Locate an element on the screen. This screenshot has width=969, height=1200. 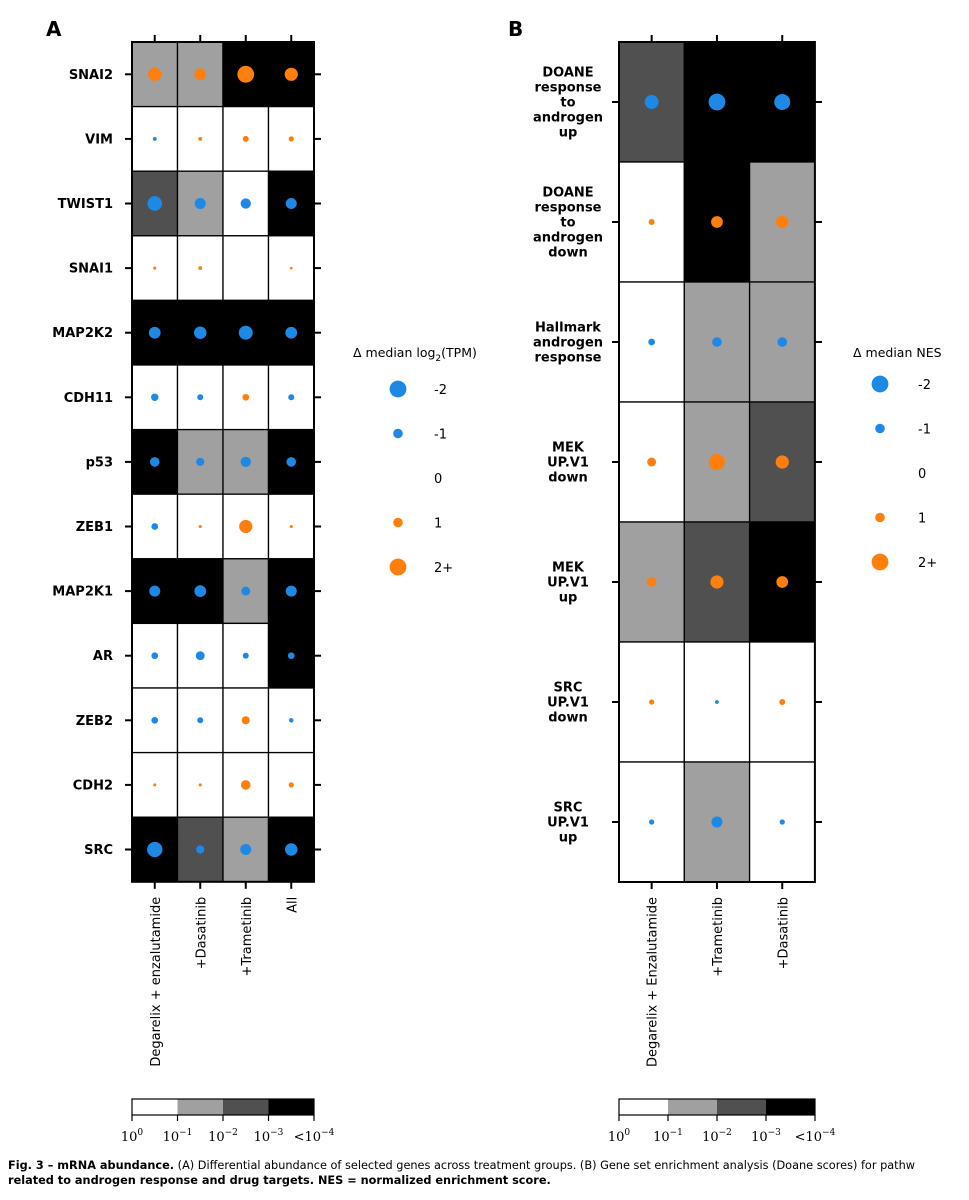
caption-lead: Fig. 3 – mRNA abundance. is located at coordinates (91, 1165).